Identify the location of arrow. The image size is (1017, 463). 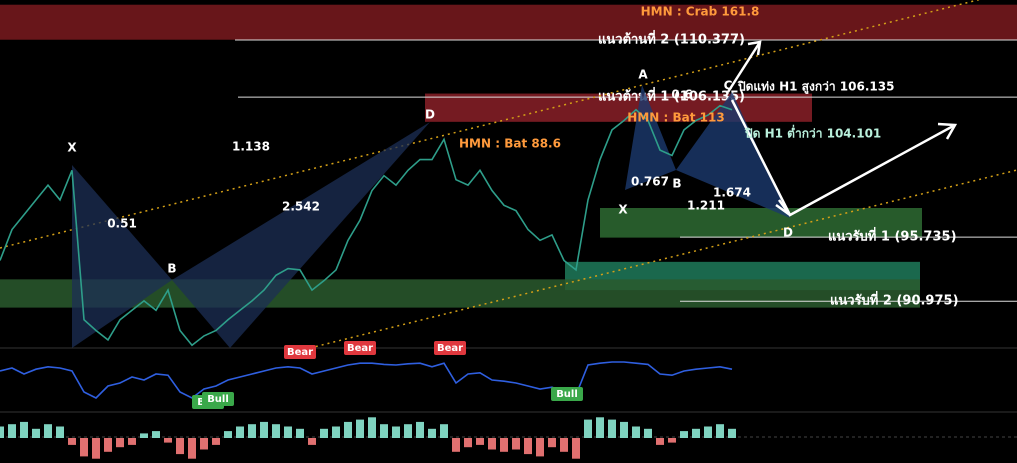
(744, 67).